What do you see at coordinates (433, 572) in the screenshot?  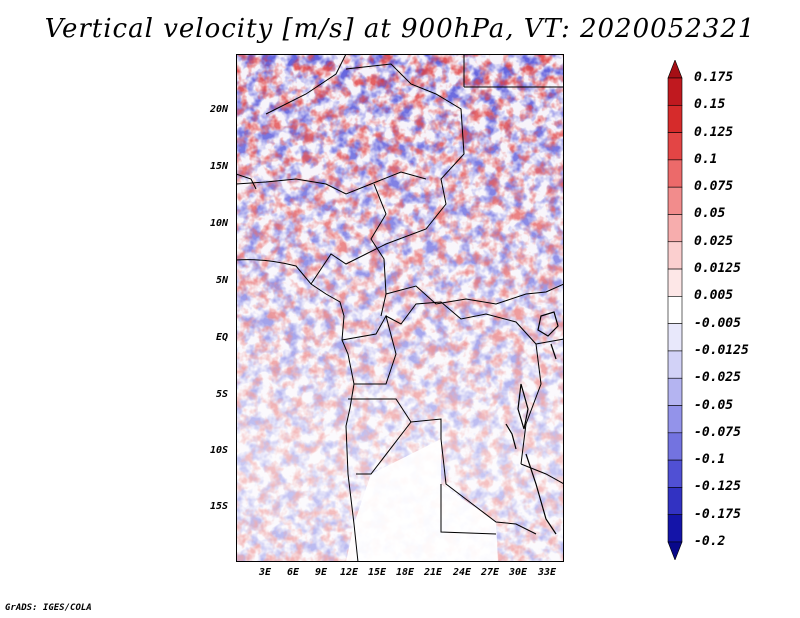 I see `lon-tick-label: 21E` at bounding box center [433, 572].